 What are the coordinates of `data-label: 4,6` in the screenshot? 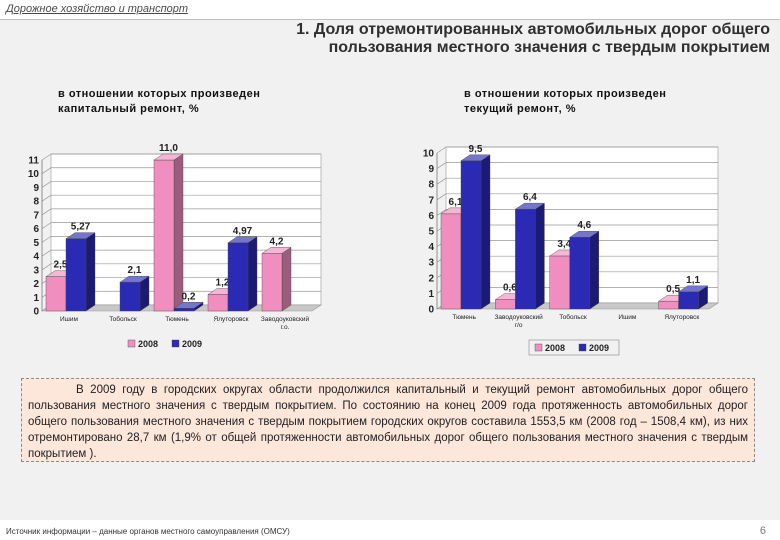 It's located at (584, 225).